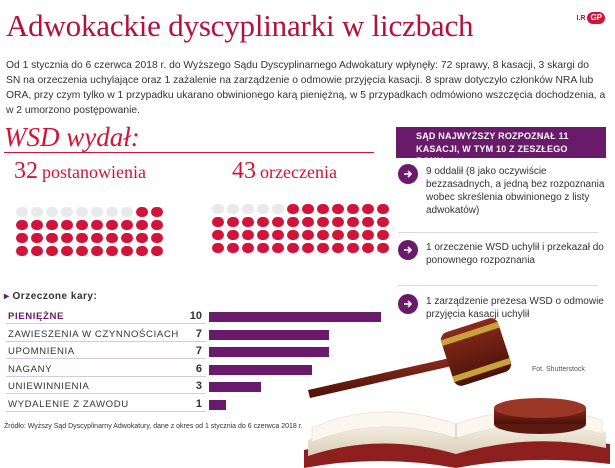 The image size is (615, 468). I want to click on brand-prefix: I.R, so click(581, 18).